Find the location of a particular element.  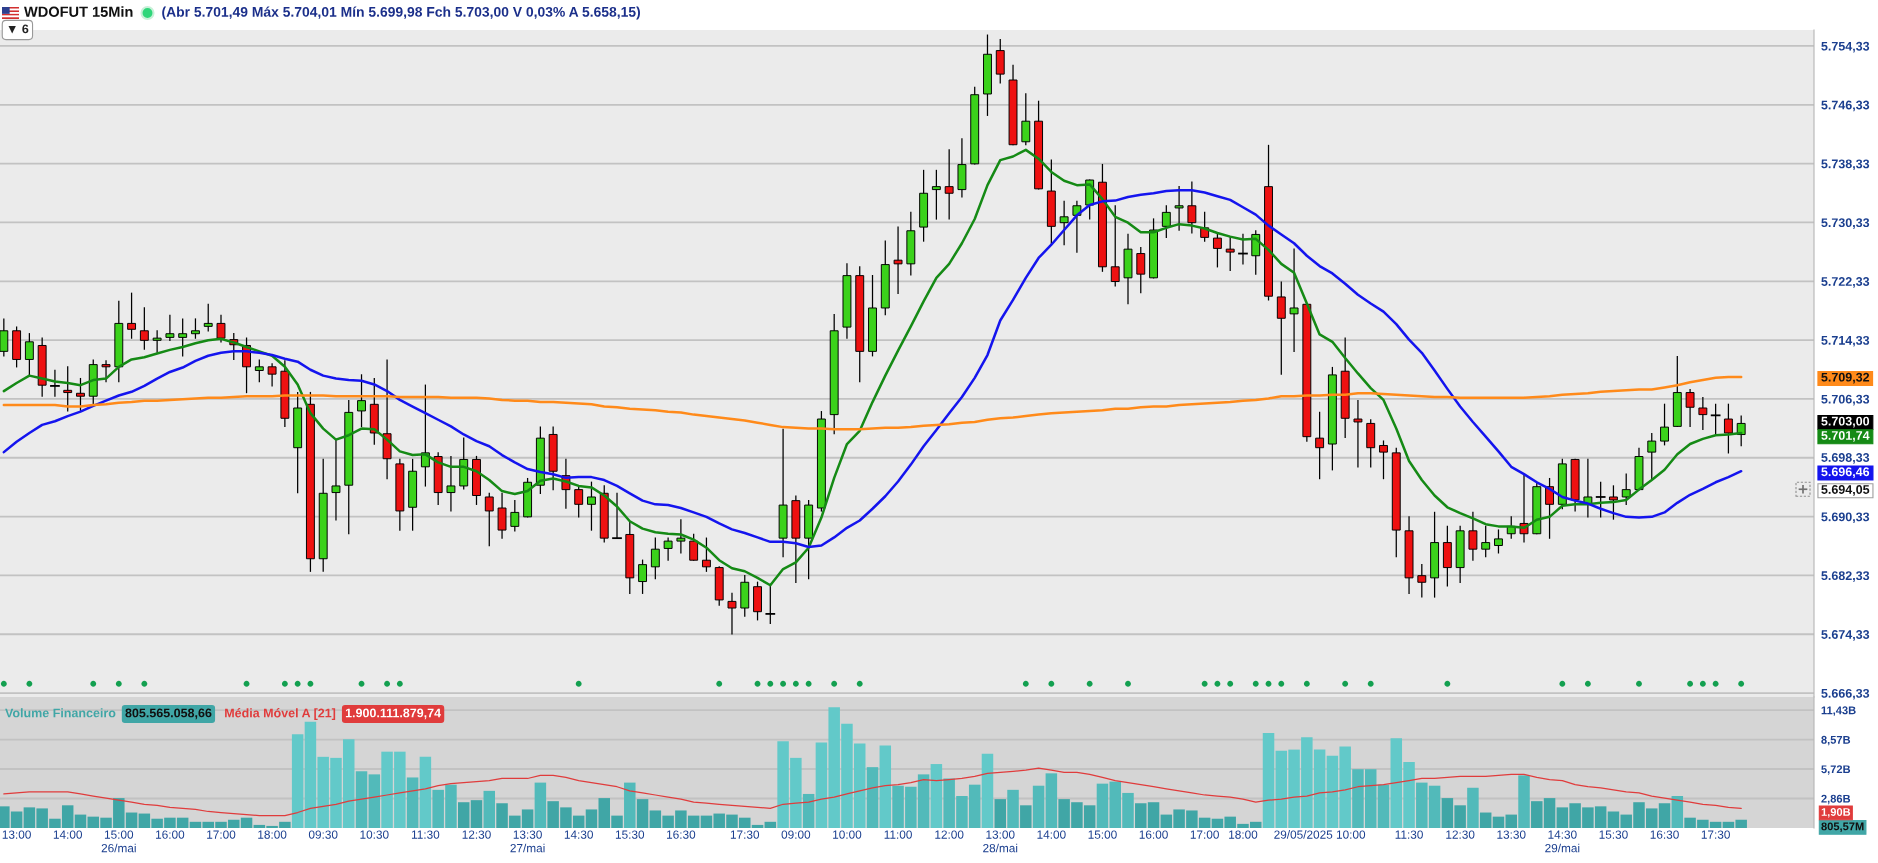

y-tick-label: 5.674,33 is located at coordinates (1845, 635).